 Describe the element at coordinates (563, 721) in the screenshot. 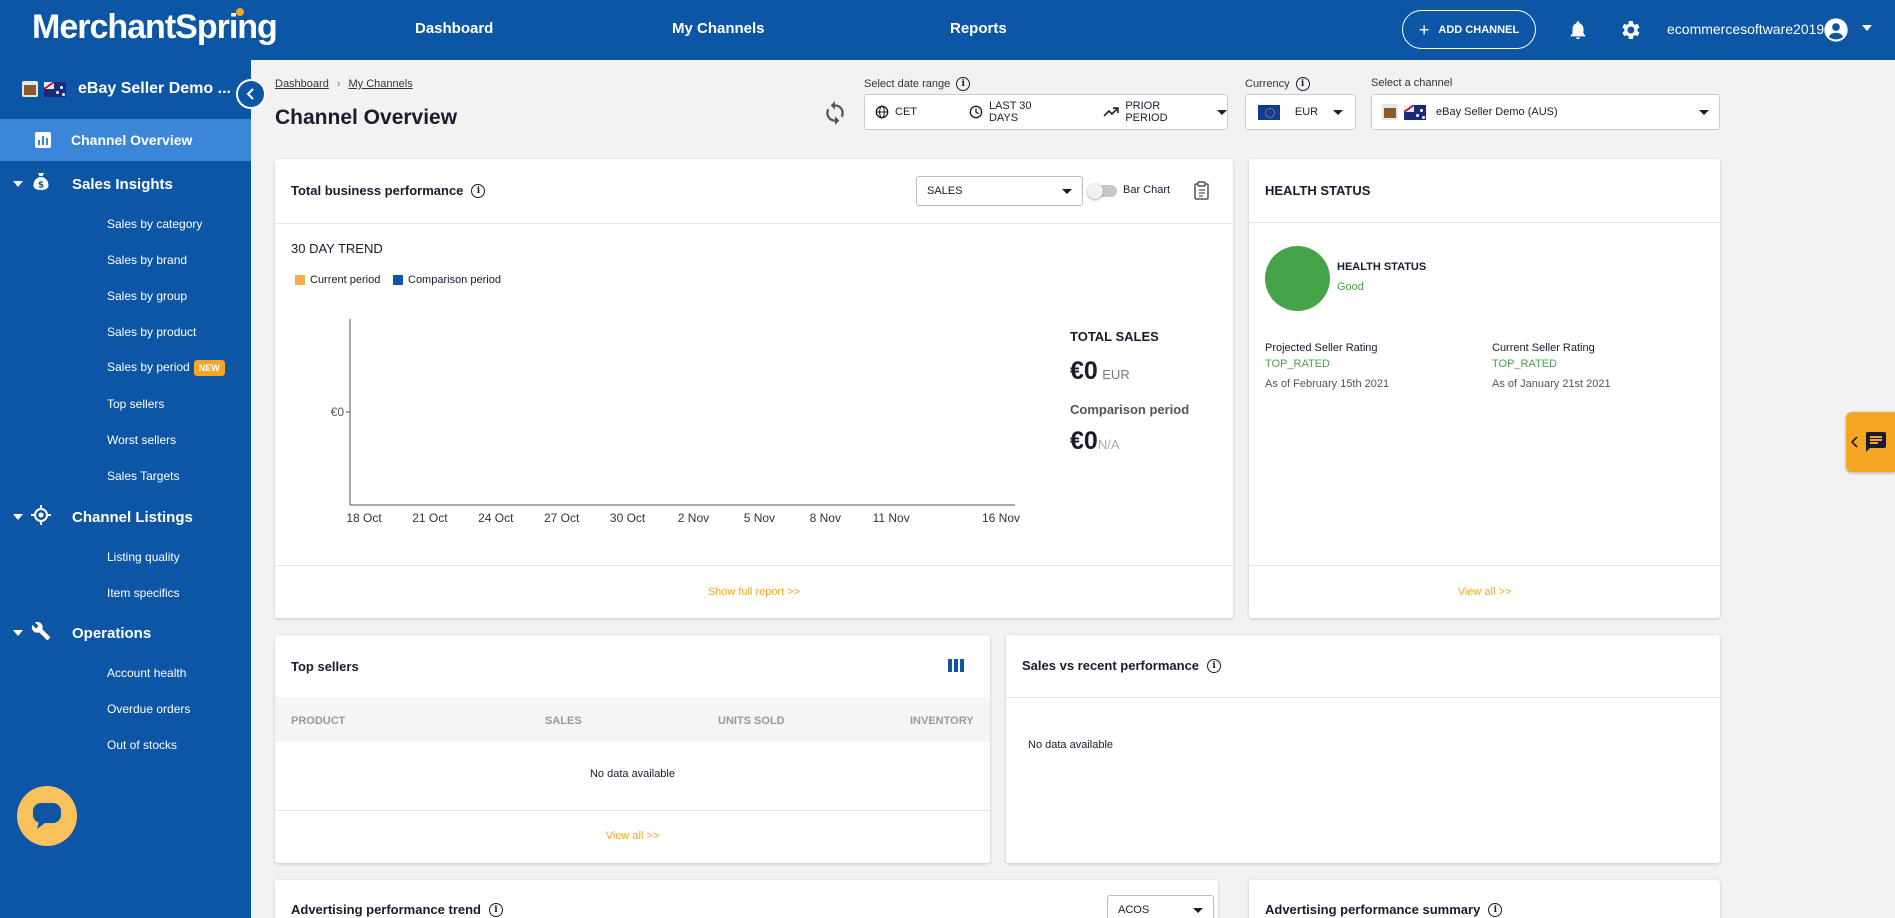

I see `column-header-sales: SALES` at that location.